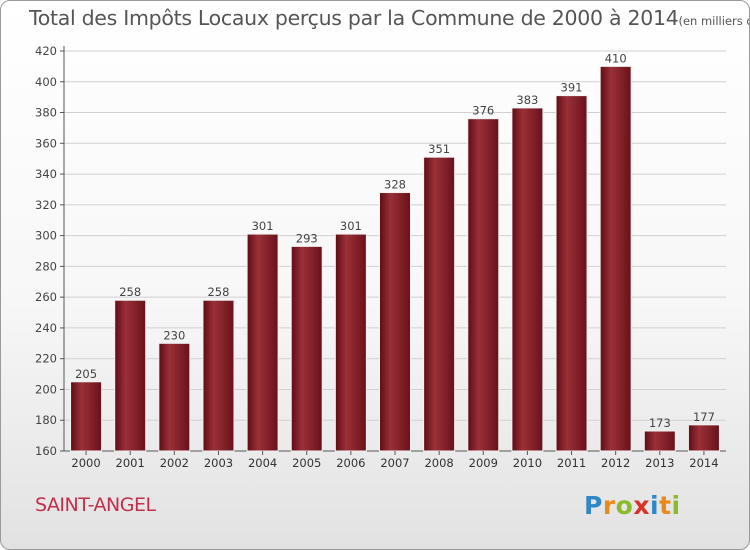 This screenshot has width=750, height=550. Describe the element at coordinates (218, 463) in the screenshot. I see `xtick-label-2003: 2003` at that location.